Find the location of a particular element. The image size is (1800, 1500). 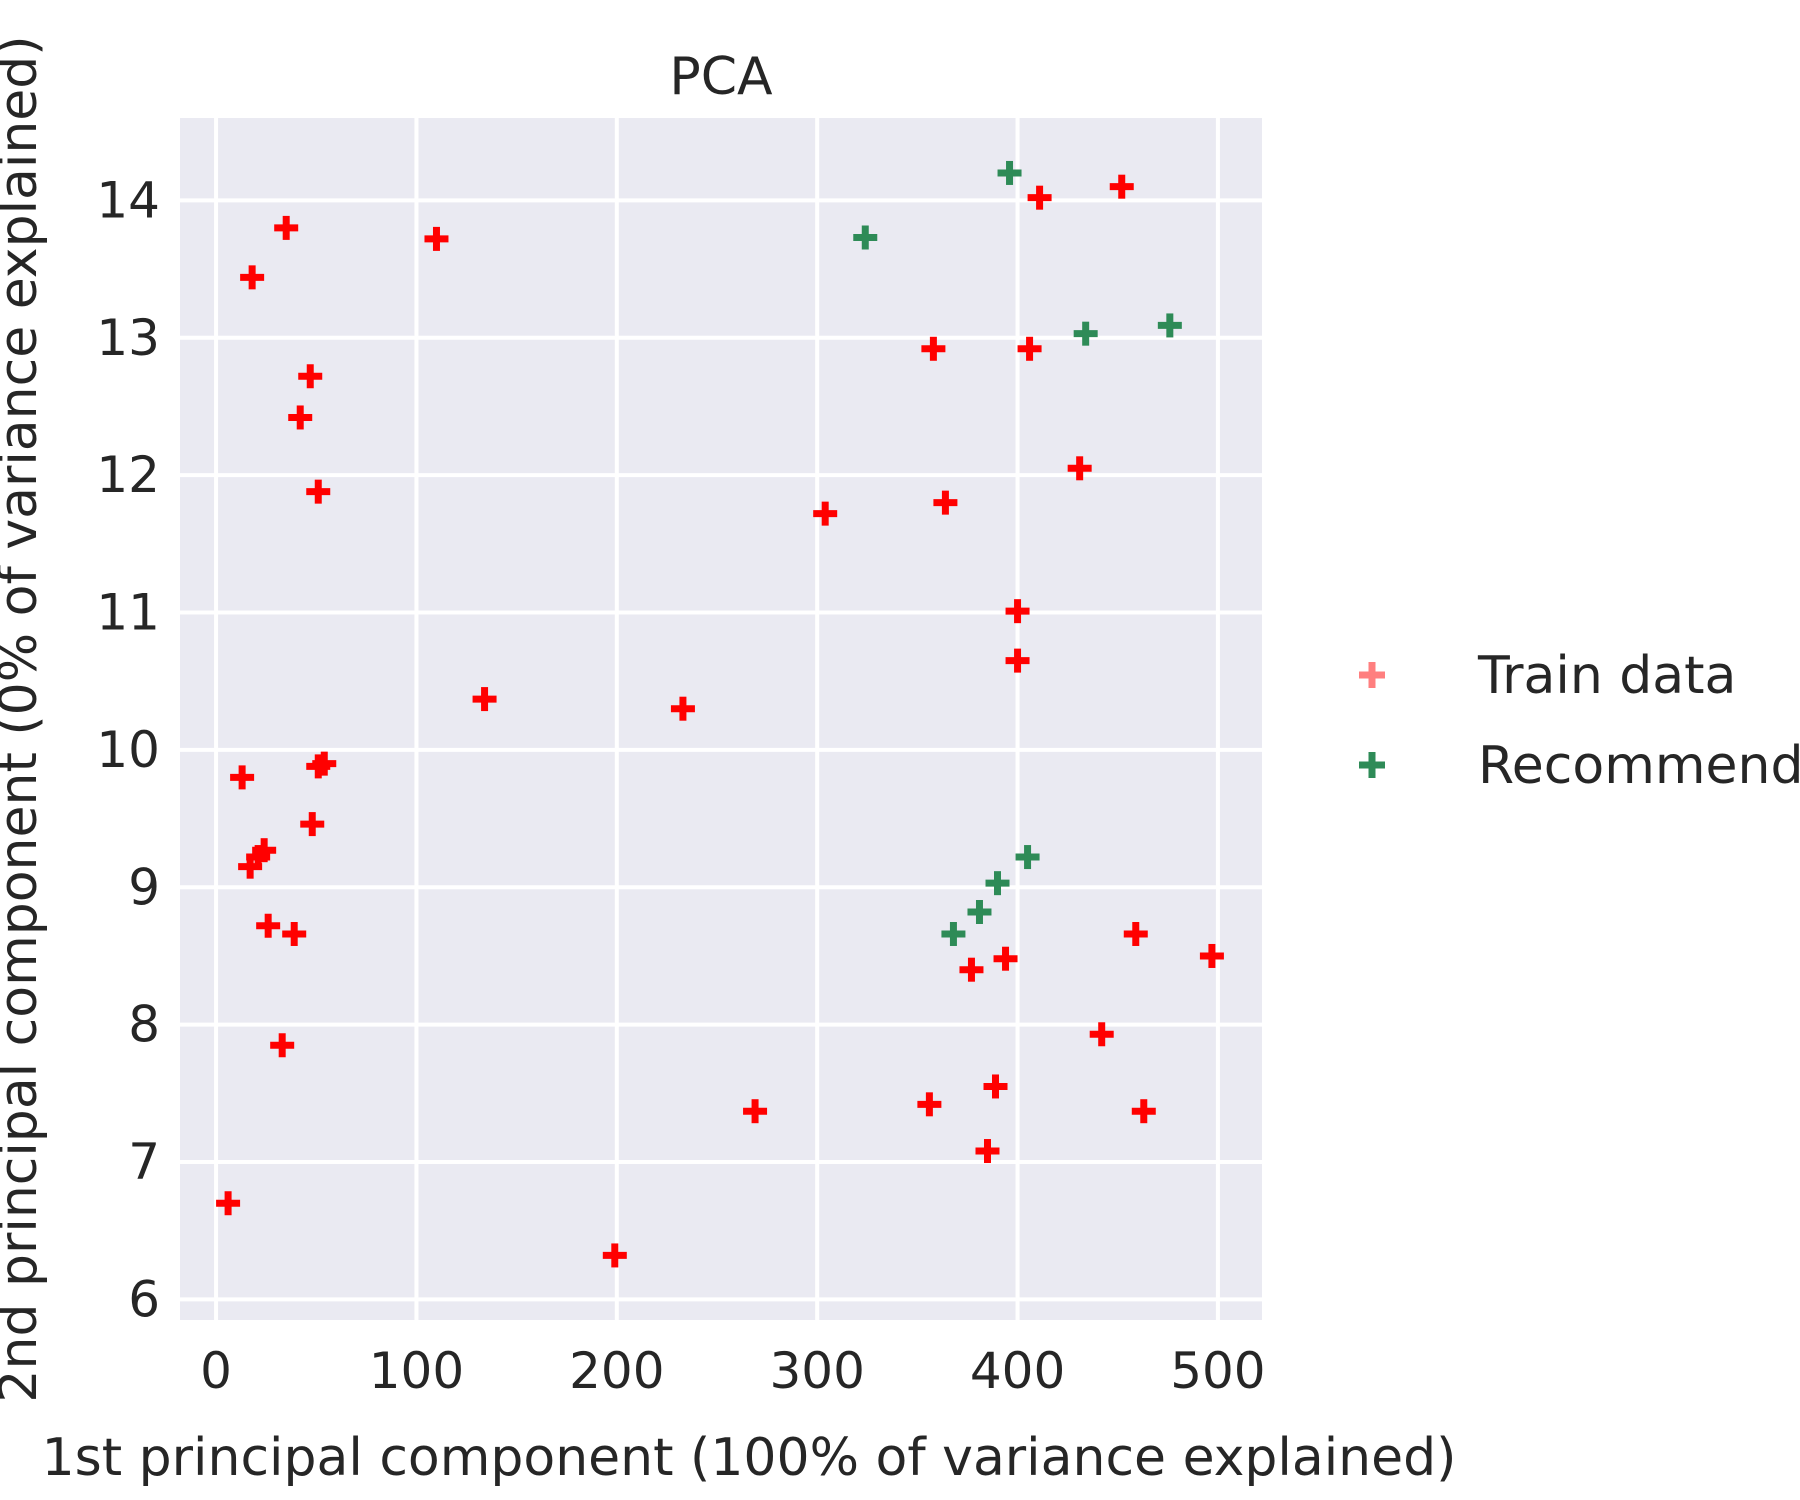

legend-marker-recommendations is located at coordinates (1372, 765).